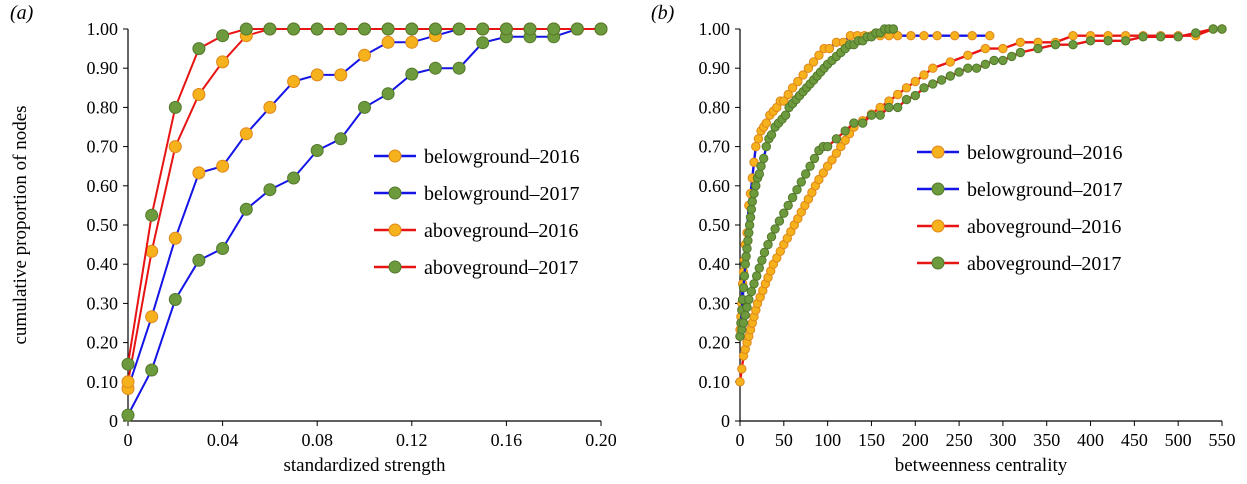  Describe the element at coordinates (784, 440) in the screenshot. I see `x-tick-label: 50` at that location.